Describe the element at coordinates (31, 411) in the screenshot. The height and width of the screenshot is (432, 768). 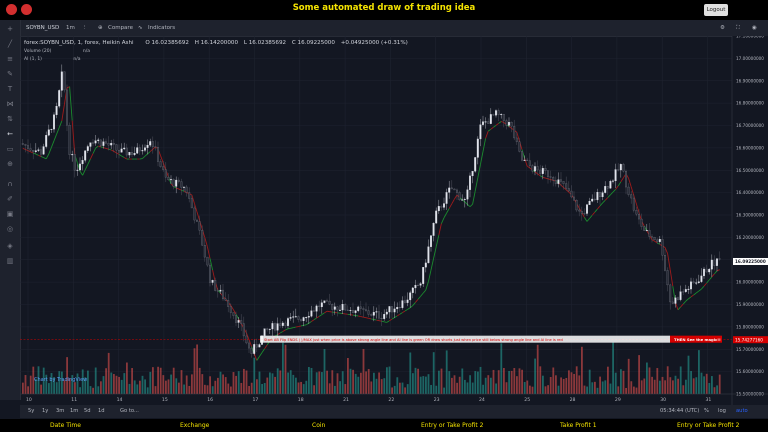
I see `range-5y: 5y` at that location.